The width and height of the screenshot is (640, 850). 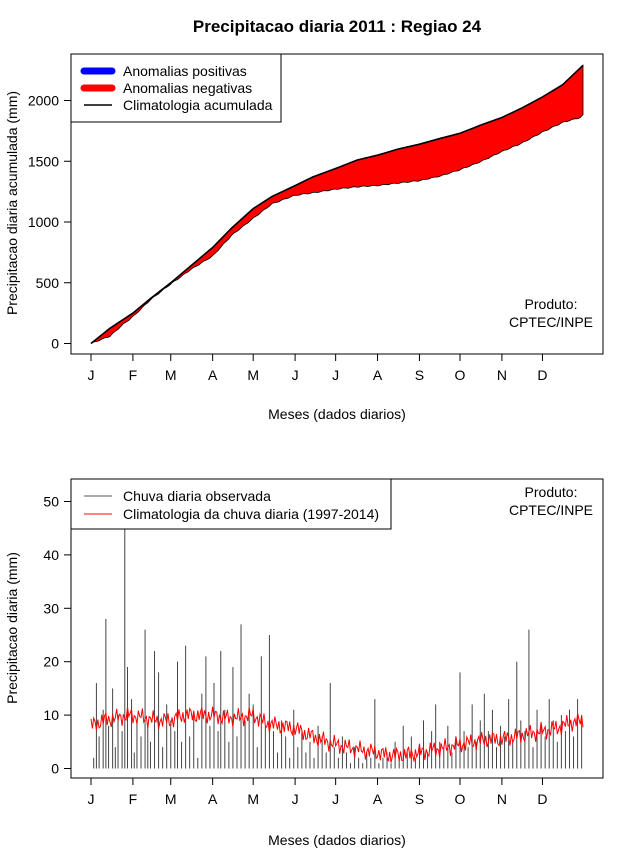 What do you see at coordinates (542, 375) in the screenshot?
I see `top-x-tick-label: D` at bounding box center [542, 375].